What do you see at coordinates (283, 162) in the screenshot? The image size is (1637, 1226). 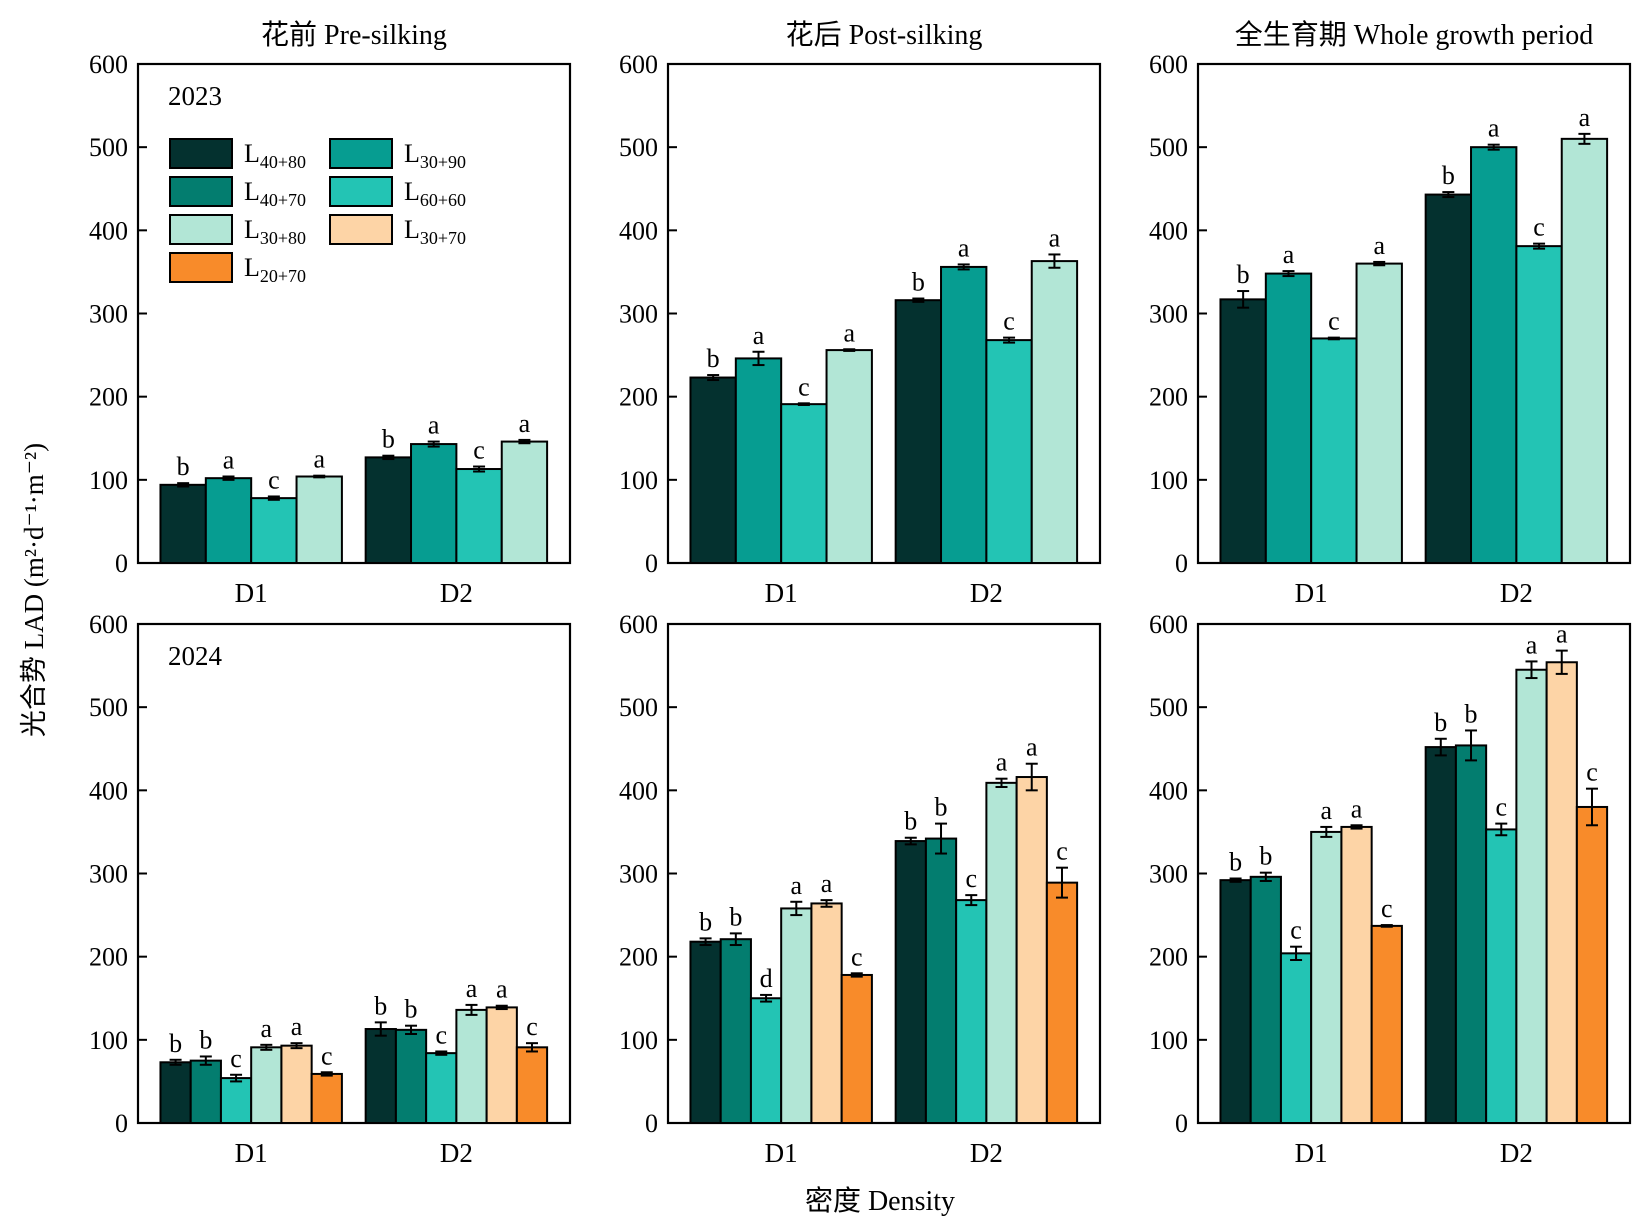 I see `legend-label-subscript: 40+80` at bounding box center [283, 162].